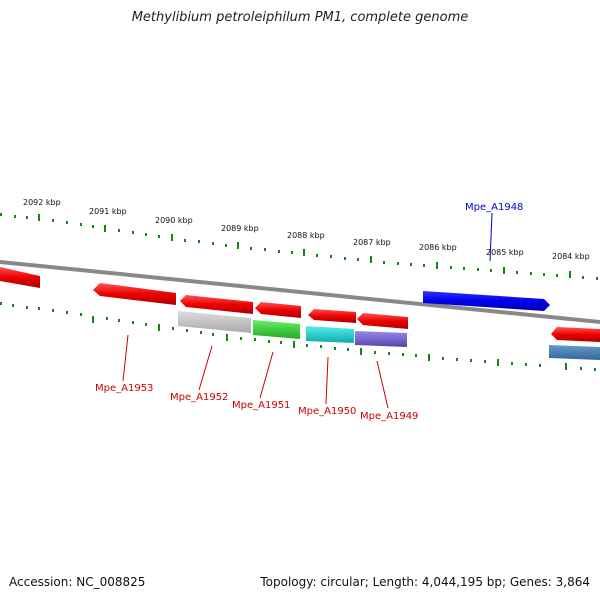  What do you see at coordinates (505, 252) in the screenshot?
I see `tick-label: 2085 kbp` at bounding box center [505, 252].